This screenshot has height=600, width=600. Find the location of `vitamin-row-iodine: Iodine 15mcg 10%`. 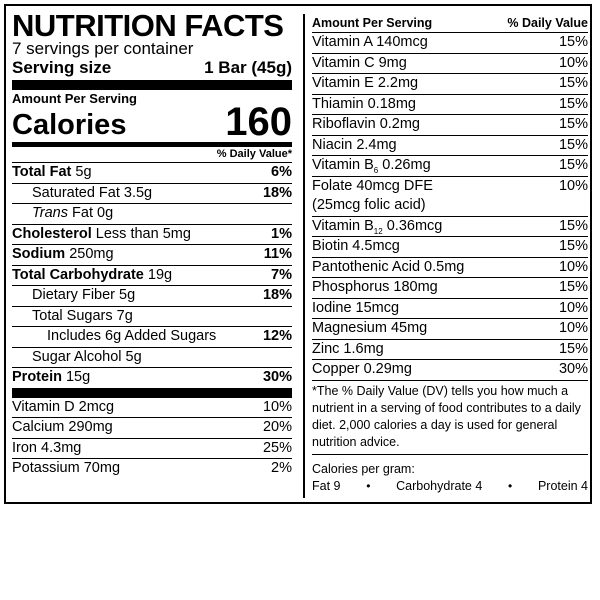

vitamin-row-iodine: Iodine 15mcg 10% is located at coordinates (450, 309).